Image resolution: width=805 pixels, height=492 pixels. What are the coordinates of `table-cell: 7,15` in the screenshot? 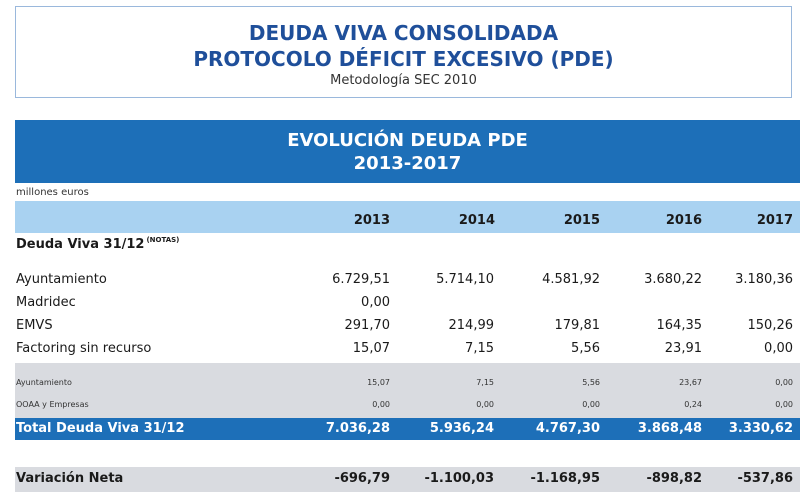 It's located at (479, 348).